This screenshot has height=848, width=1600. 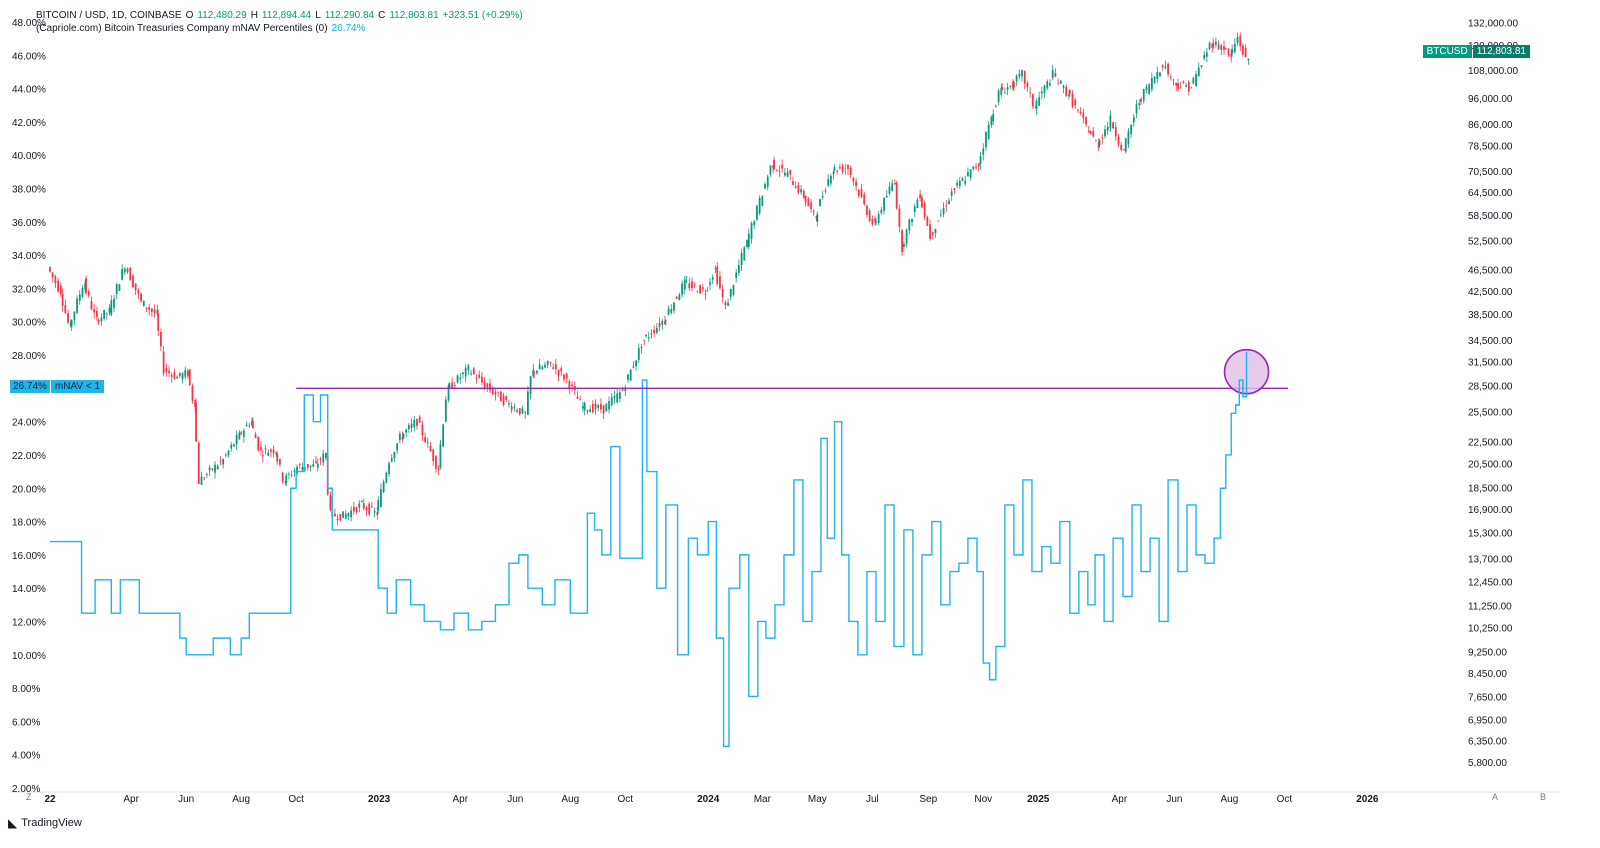 What do you see at coordinates (1241, 378) in the screenshot?
I see `mnav-percentile-line-tail` at bounding box center [1241, 378].